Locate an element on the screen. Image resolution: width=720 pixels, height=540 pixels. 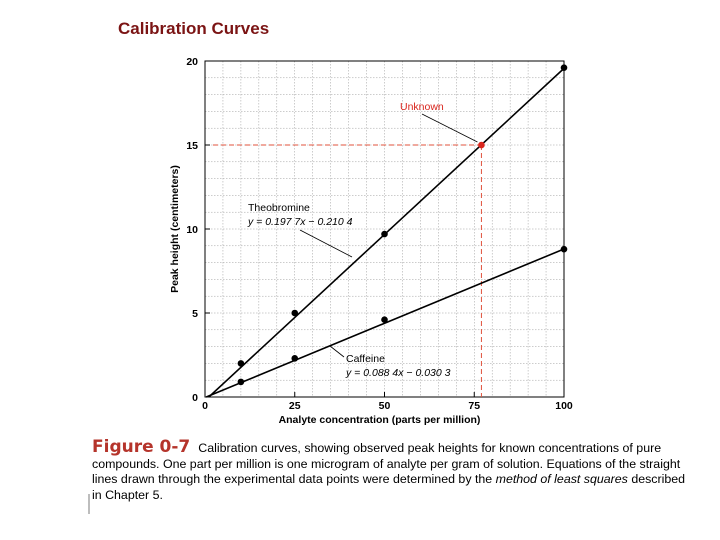
caption-text-2: described in Chapter 5. is located at coordinates (389, 487).